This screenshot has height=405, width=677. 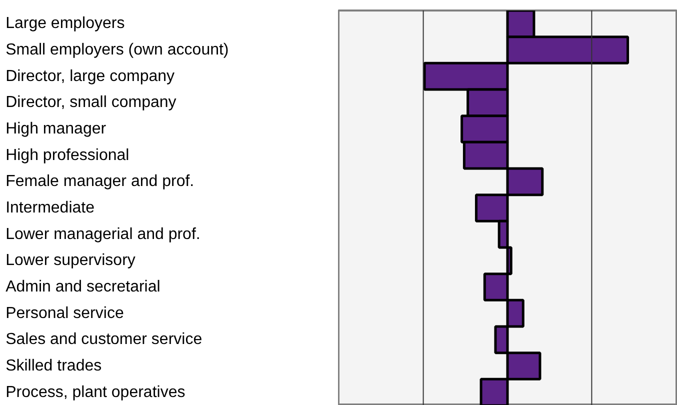 I want to click on y-tick-label: High professional, so click(x=68, y=155).